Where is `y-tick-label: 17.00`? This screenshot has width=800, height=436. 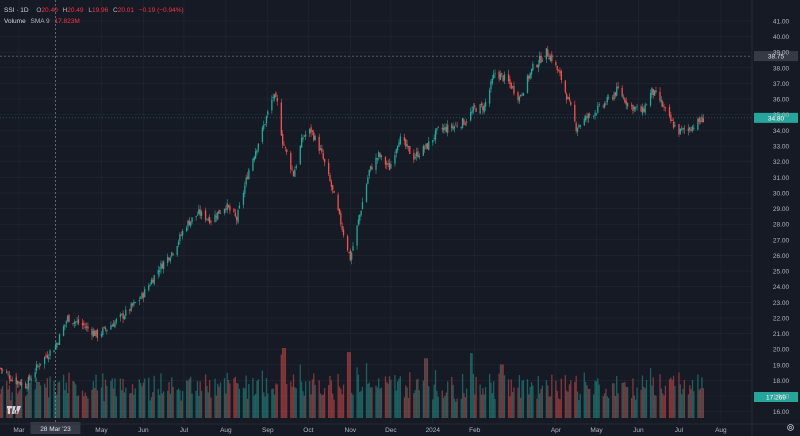 y-tick-label: 17.00 is located at coordinates (781, 397).